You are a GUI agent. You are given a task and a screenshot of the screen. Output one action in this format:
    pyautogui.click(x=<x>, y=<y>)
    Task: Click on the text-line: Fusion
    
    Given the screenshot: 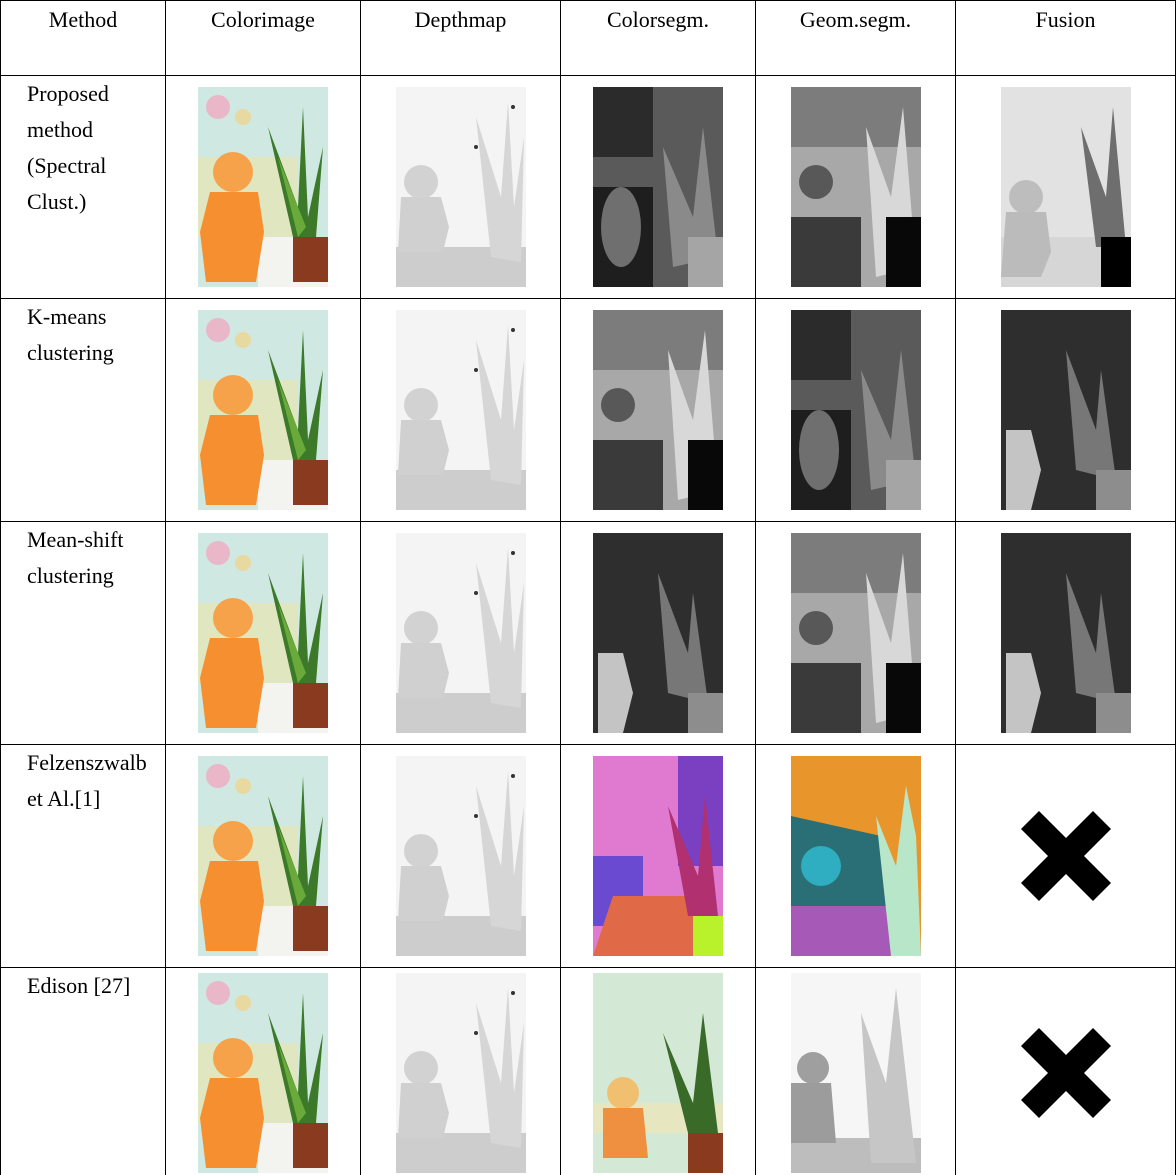 What is the action you would take?
    pyautogui.click(x=1065, y=19)
    